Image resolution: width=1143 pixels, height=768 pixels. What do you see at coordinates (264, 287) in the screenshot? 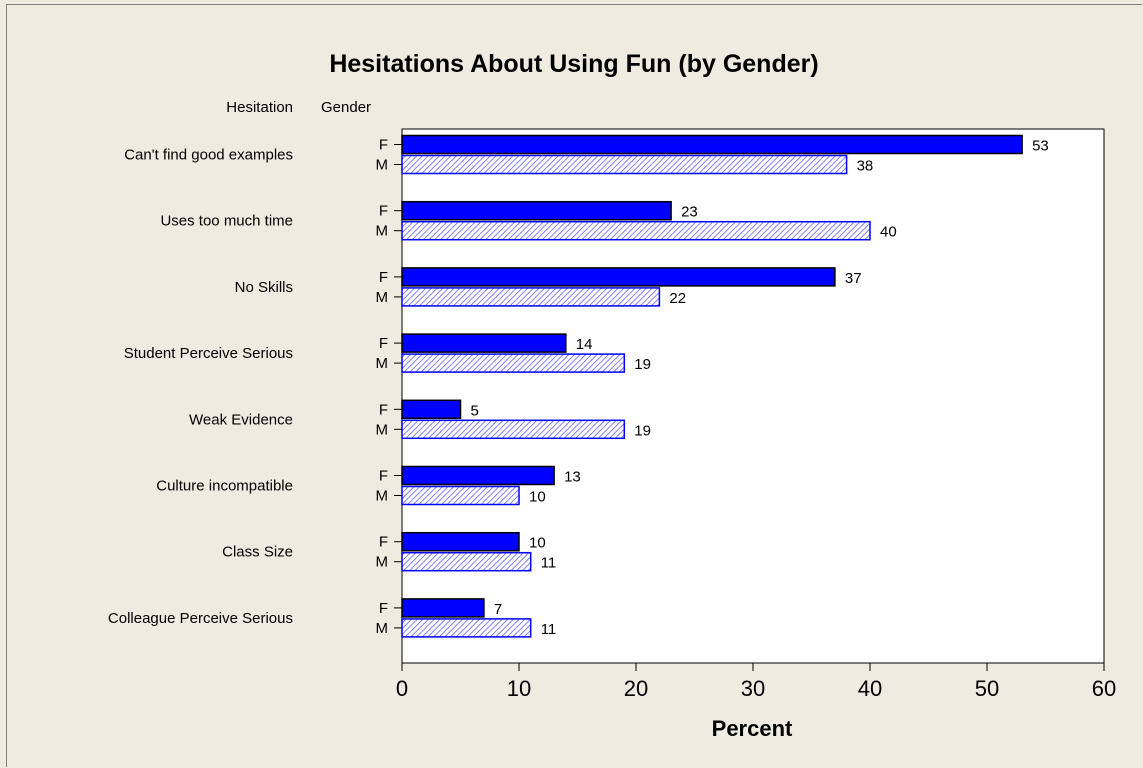
I see `category-label: No Skills` at bounding box center [264, 287].